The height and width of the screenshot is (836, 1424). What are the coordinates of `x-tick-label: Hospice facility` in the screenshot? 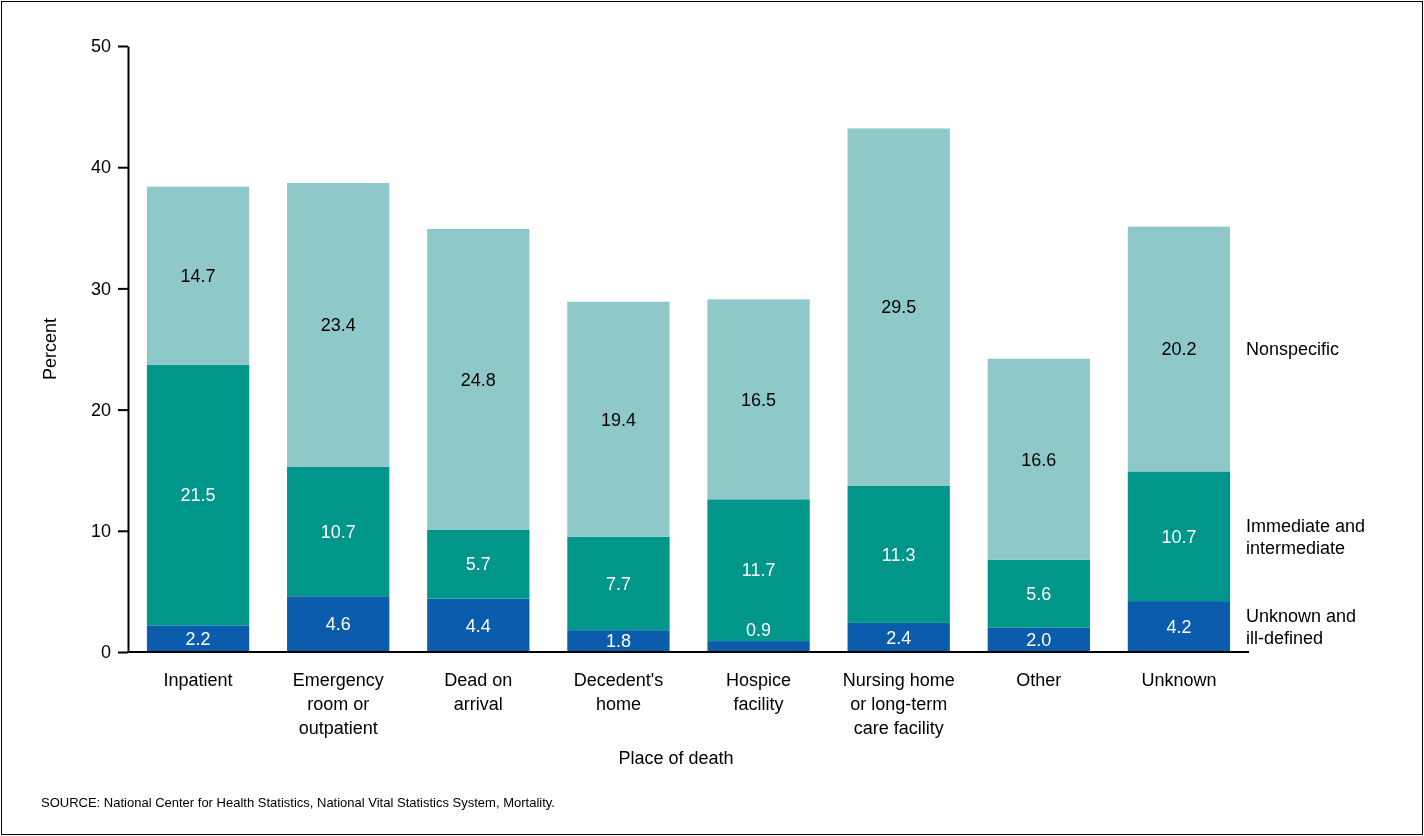 It's located at (759, 692).